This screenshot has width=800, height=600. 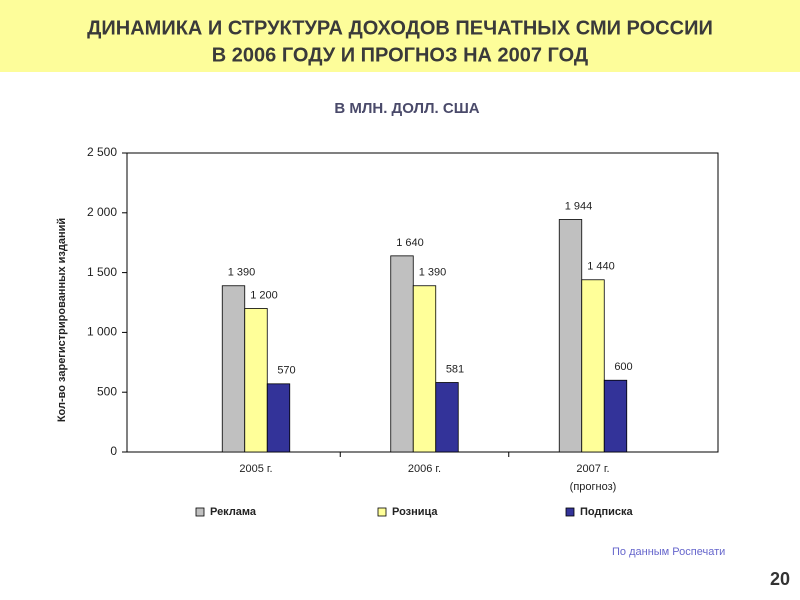 I want to click on header-band, so click(x=400, y=36).